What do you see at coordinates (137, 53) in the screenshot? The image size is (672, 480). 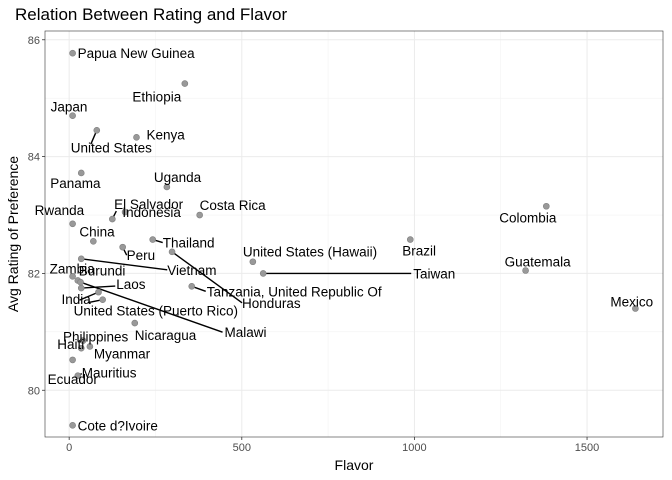 I see `data-label: Papua New Guinea` at bounding box center [137, 53].